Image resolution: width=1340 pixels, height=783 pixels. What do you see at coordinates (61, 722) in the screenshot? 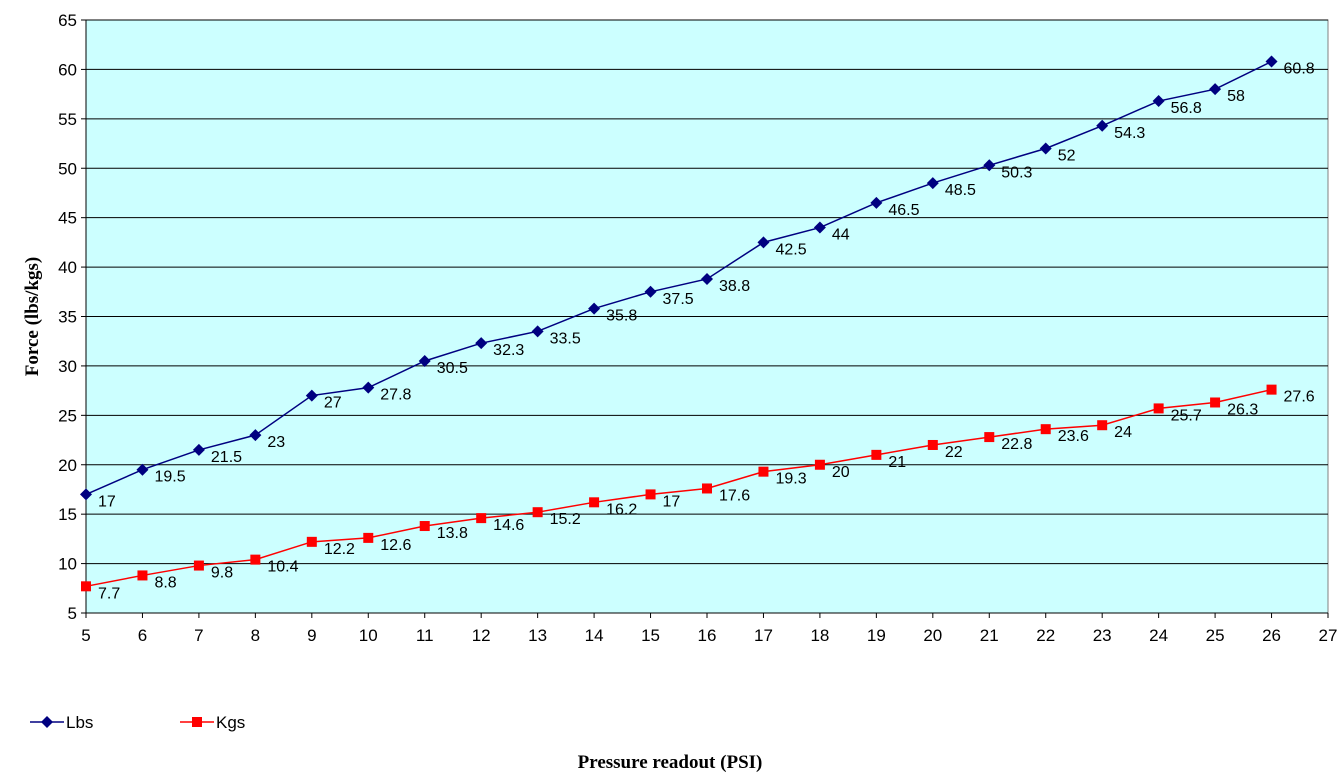
I see `legend-item-lbs: Lbs` at bounding box center [61, 722].